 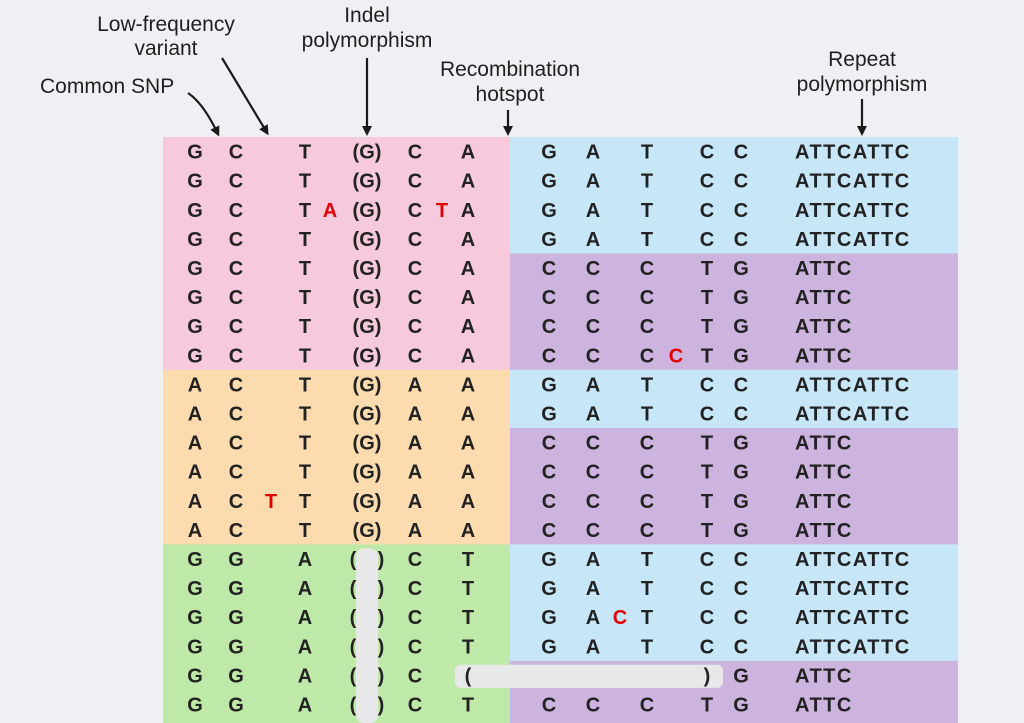 What do you see at coordinates (367, 444) in the screenshot?
I see `left-base: (G)` at bounding box center [367, 444].